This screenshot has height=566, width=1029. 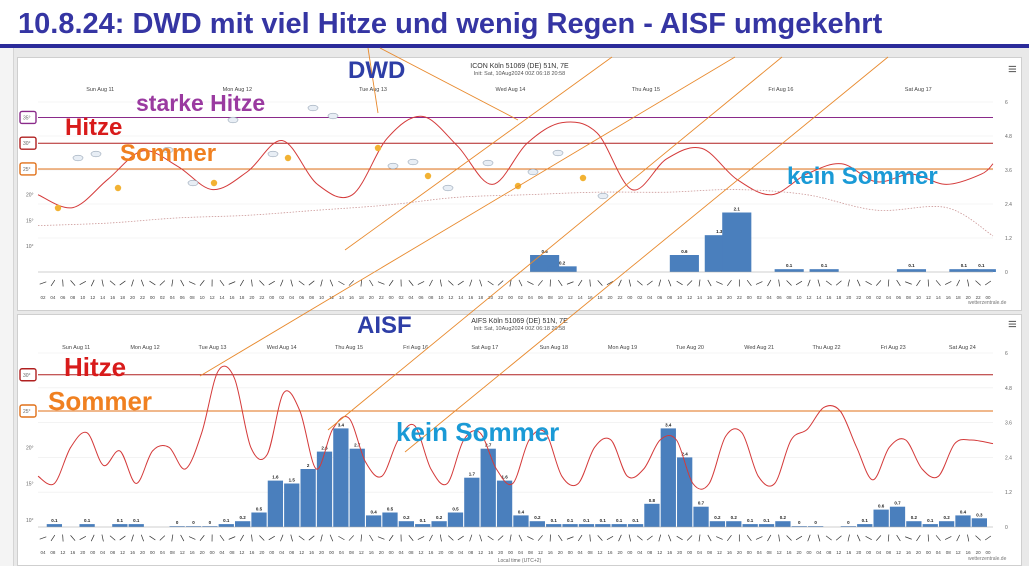 I want to click on hamburger-menu-icon-2: ≡, so click(x=1012, y=324).